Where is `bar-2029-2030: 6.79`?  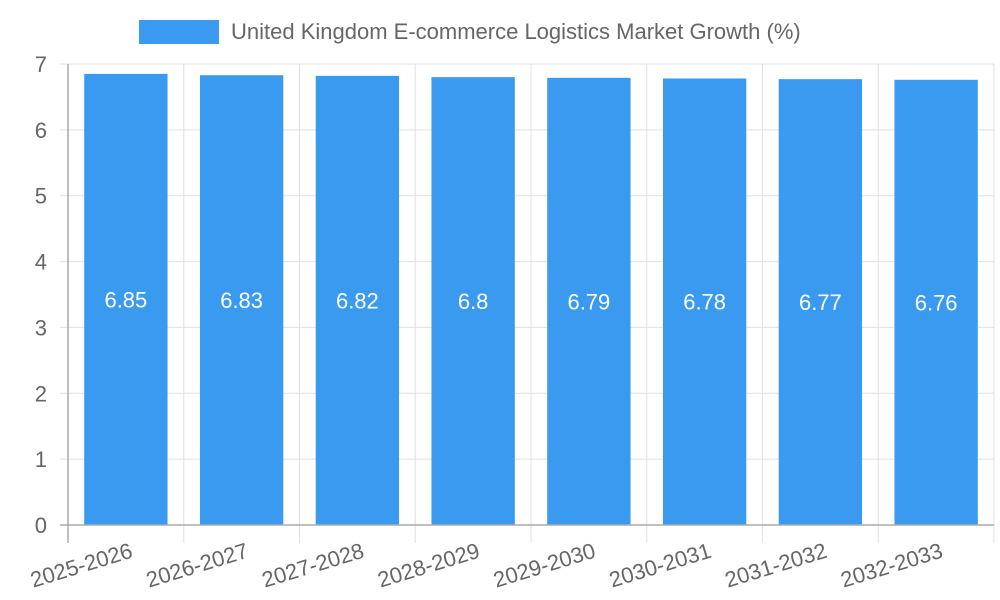
bar-2029-2030: 6.79 is located at coordinates (589, 301).